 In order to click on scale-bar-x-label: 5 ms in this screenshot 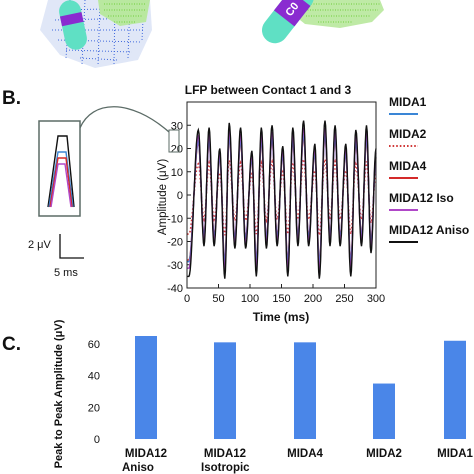, I will do `click(66, 273)`.